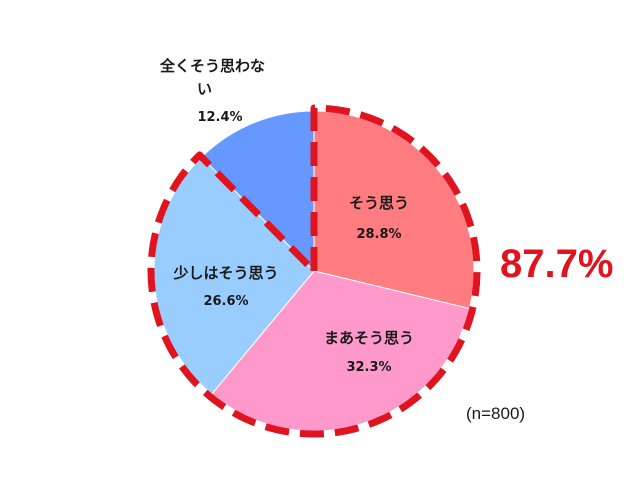 The height and width of the screenshot is (480, 640). I want to click on highlight-total-label: 87.7%, so click(556, 264).